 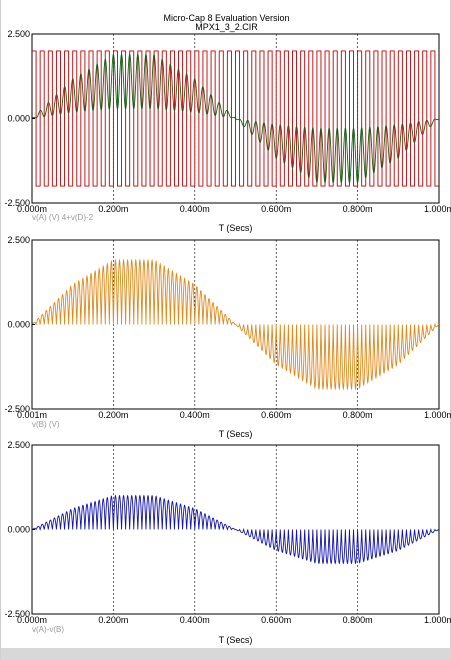 I want to click on trace-expression: v(A)-v(B), so click(x=48, y=629).